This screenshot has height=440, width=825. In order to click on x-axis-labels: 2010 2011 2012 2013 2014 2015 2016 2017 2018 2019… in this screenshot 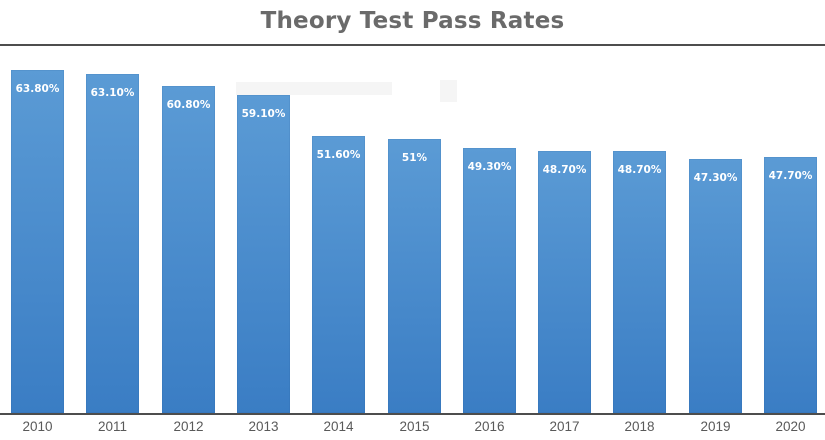, I will do `click(412, 429)`.